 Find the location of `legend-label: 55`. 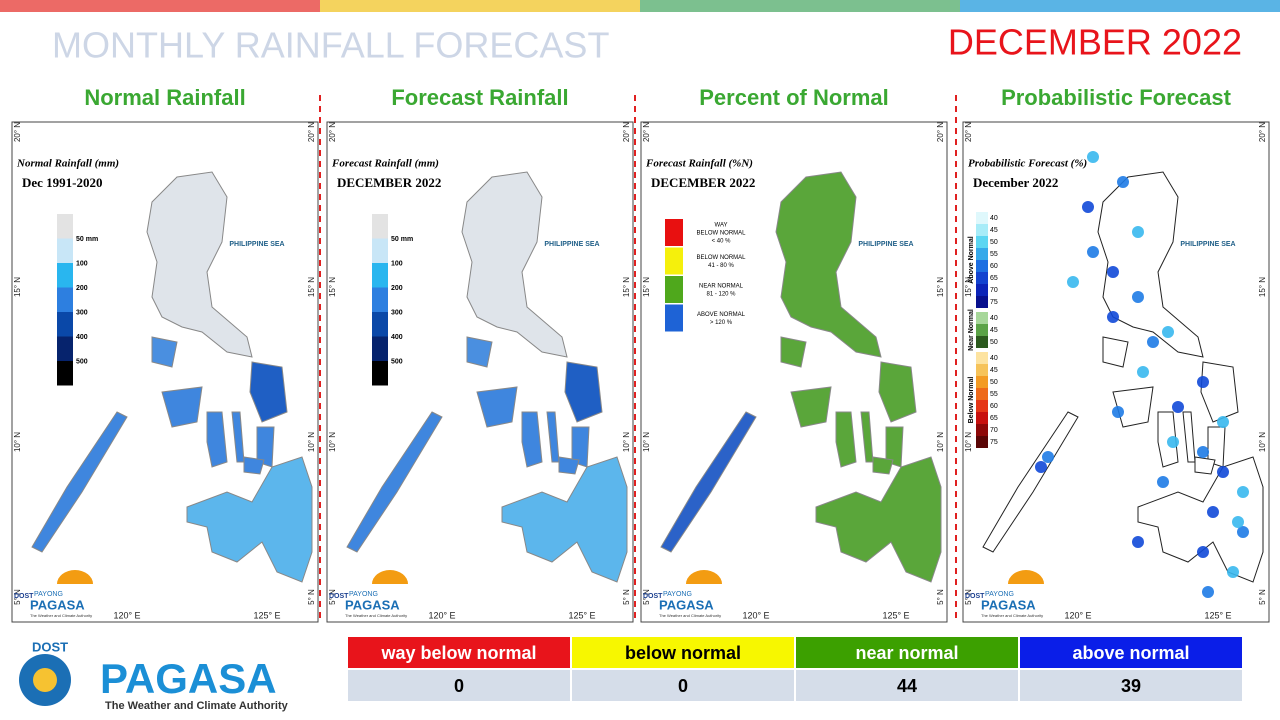

legend-label: 55 is located at coordinates (994, 254).